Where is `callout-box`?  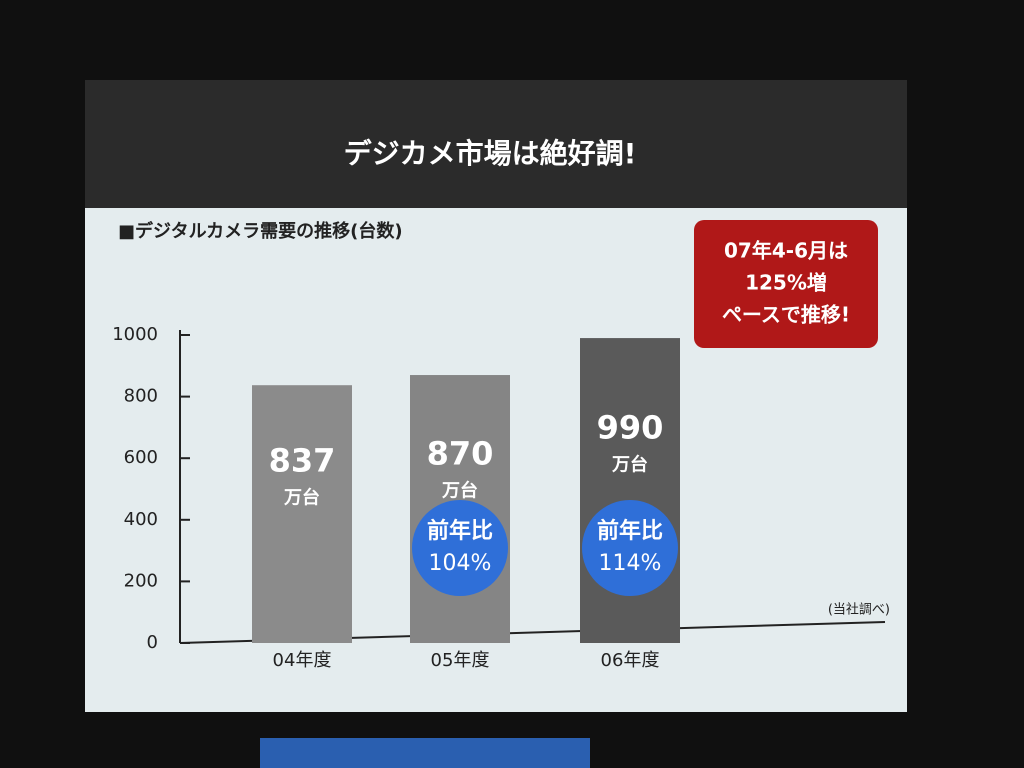 callout-box is located at coordinates (786, 284).